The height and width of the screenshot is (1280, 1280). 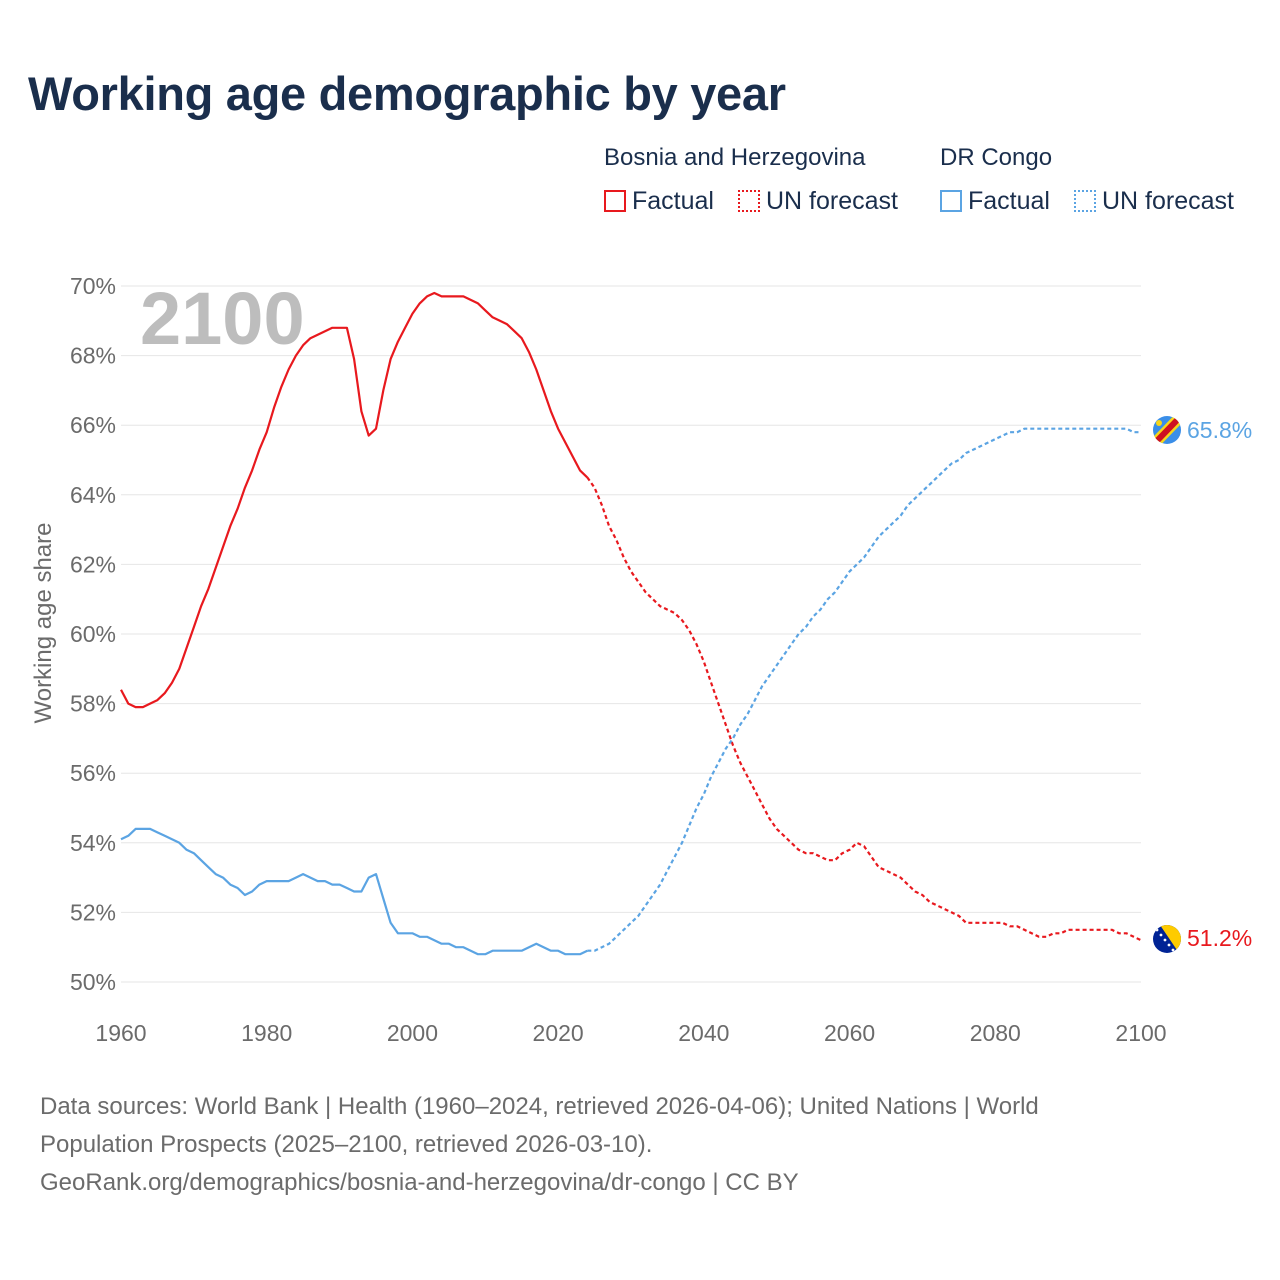 I want to click on y-tick-label: 64%, so click(x=93, y=495).